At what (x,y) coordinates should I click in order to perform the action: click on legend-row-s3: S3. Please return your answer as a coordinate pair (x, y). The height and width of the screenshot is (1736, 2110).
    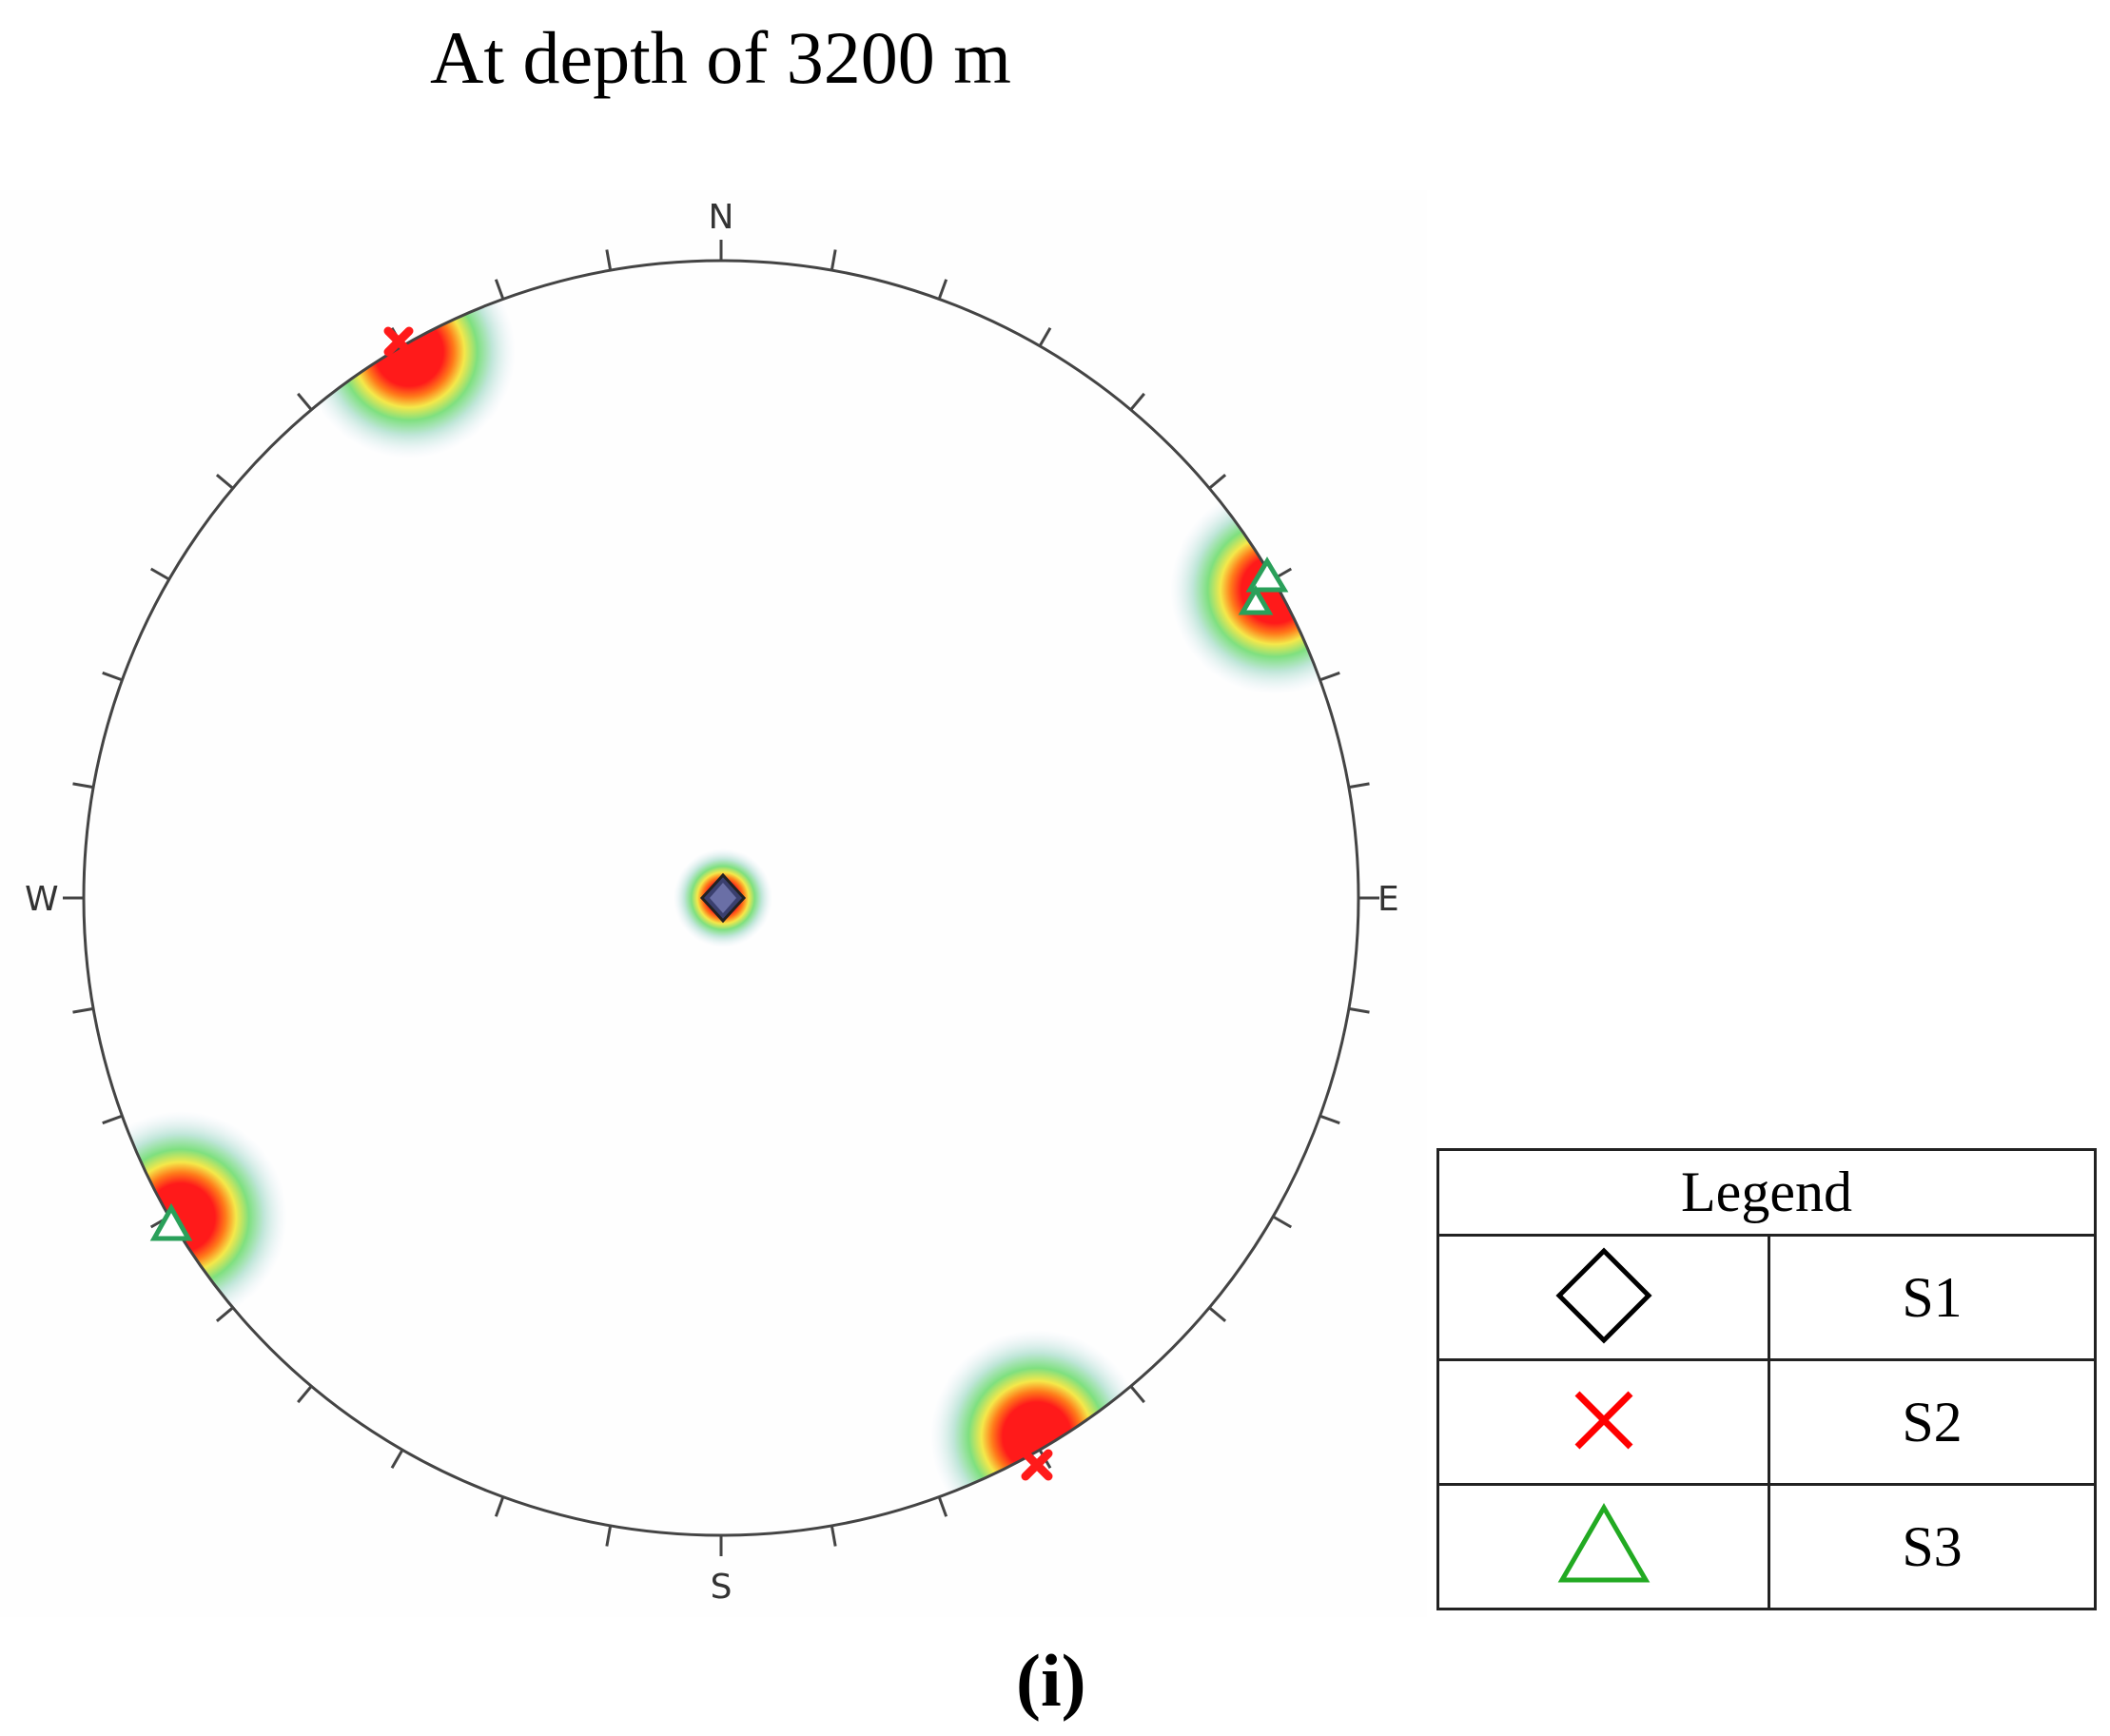
    Looking at the image, I should click on (1766, 1547).